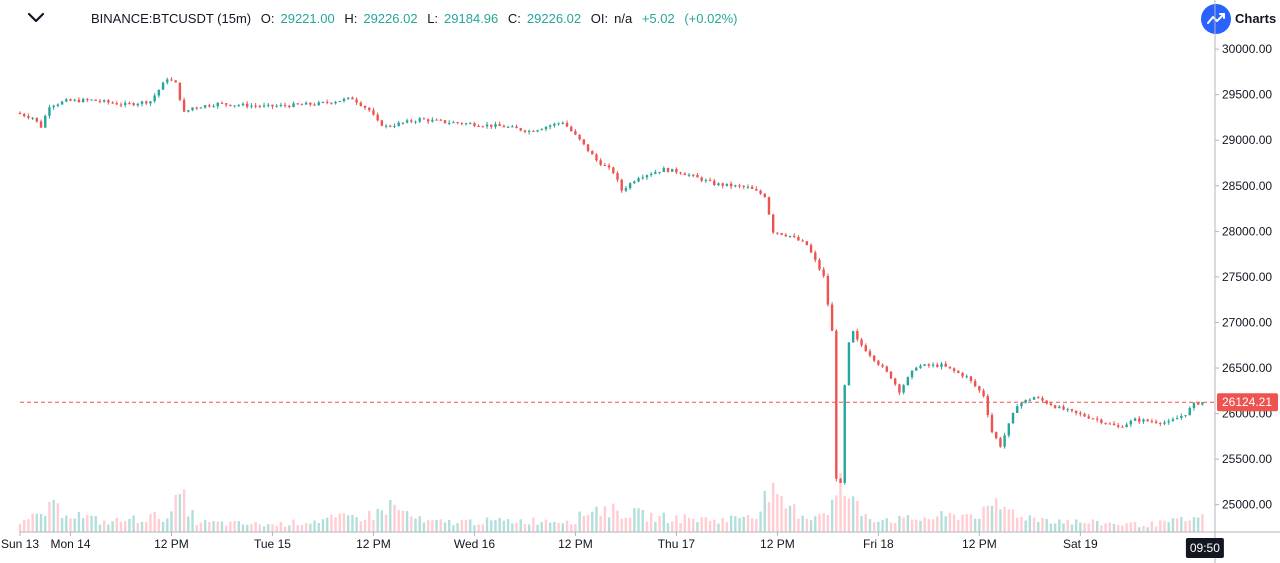  Describe the element at coordinates (554, 18) in the screenshot. I see `close-value: 29226.02` at that location.